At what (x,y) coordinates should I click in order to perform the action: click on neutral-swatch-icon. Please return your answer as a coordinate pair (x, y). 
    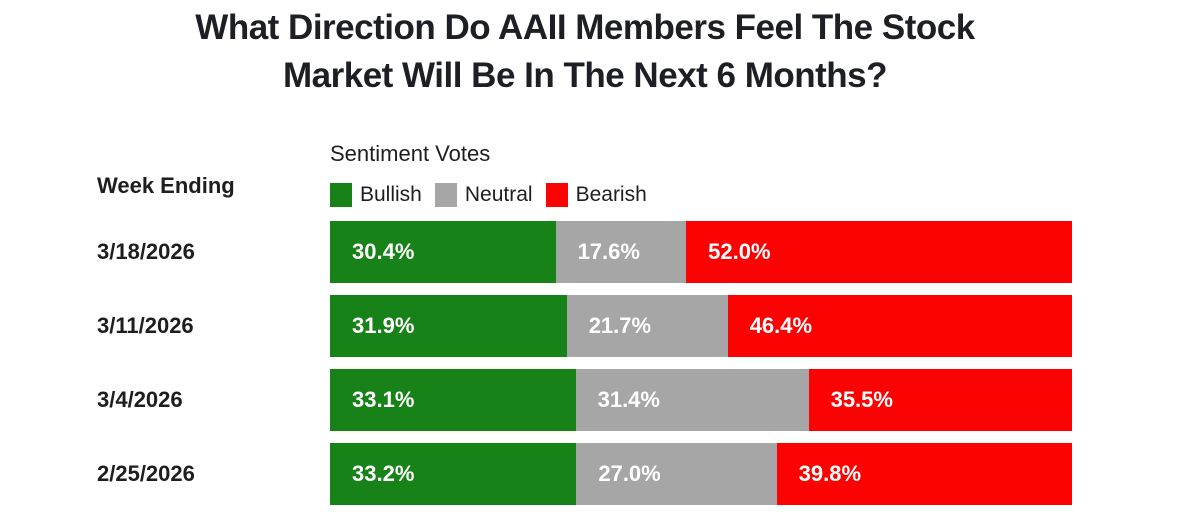
    Looking at the image, I should click on (445, 195).